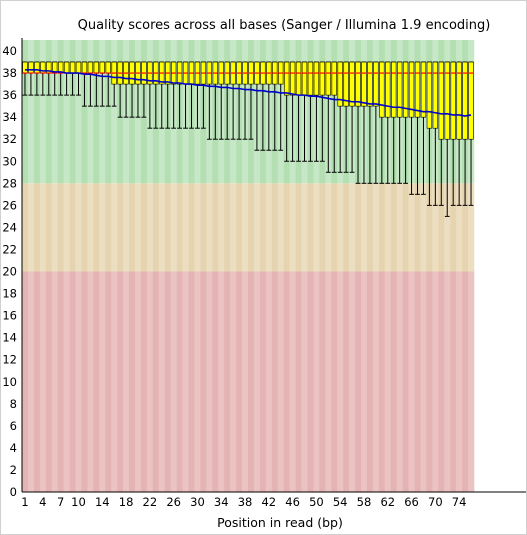 The width and height of the screenshot is (527, 535). Describe the element at coordinates (9, 161) in the screenshot. I see `y-tick-label: 30` at that location.